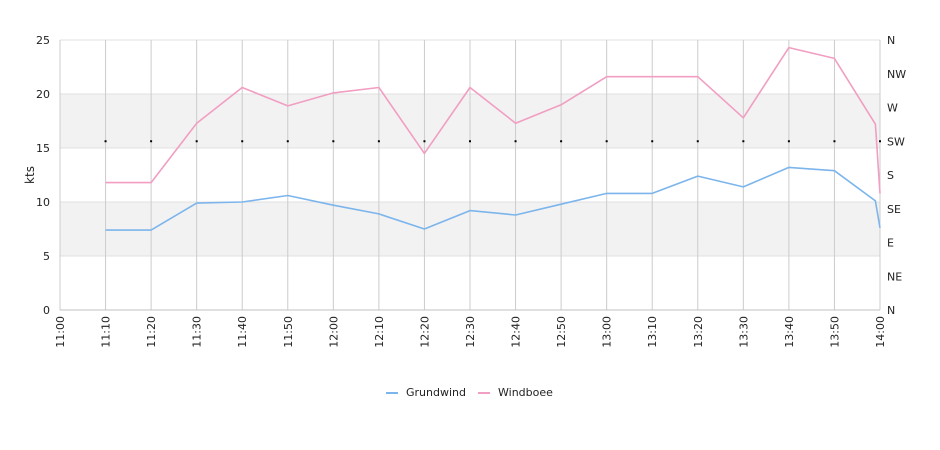  What do you see at coordinates (43, 94) in the screenshot?
I see `y-tick-label: 20` at bounding box center [43, 94].